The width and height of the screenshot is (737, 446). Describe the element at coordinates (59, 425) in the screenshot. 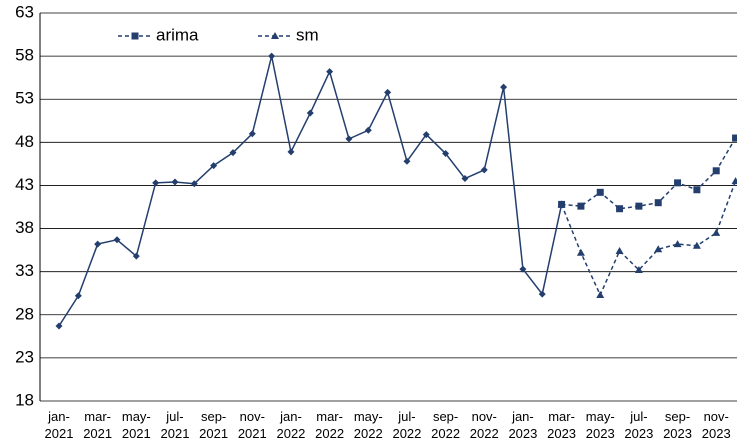

I see `x-tick-label: jan- 2021` at that location.